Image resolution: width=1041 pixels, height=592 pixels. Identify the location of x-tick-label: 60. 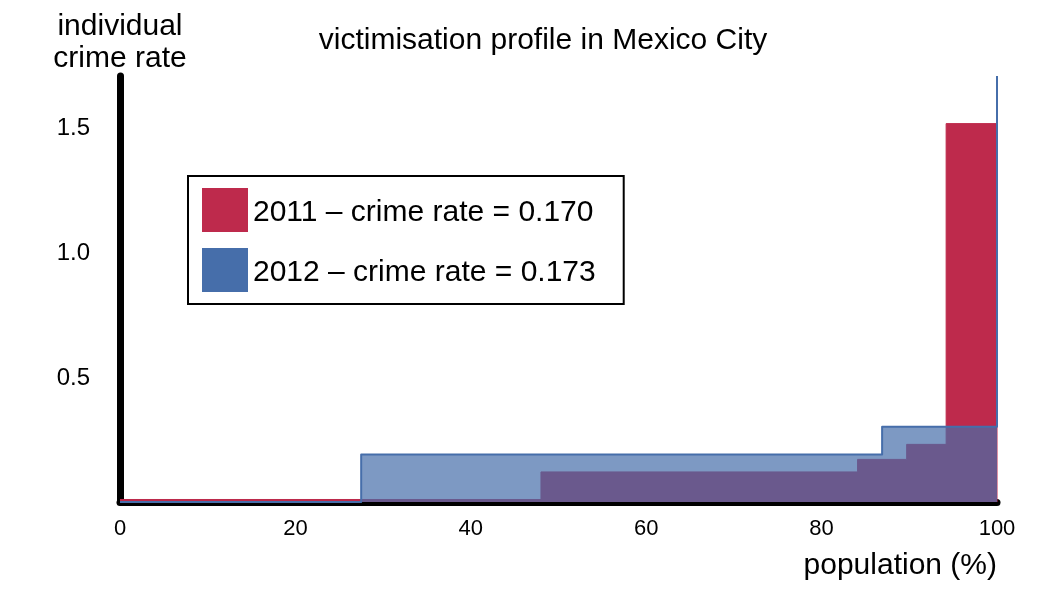
(646, 527).